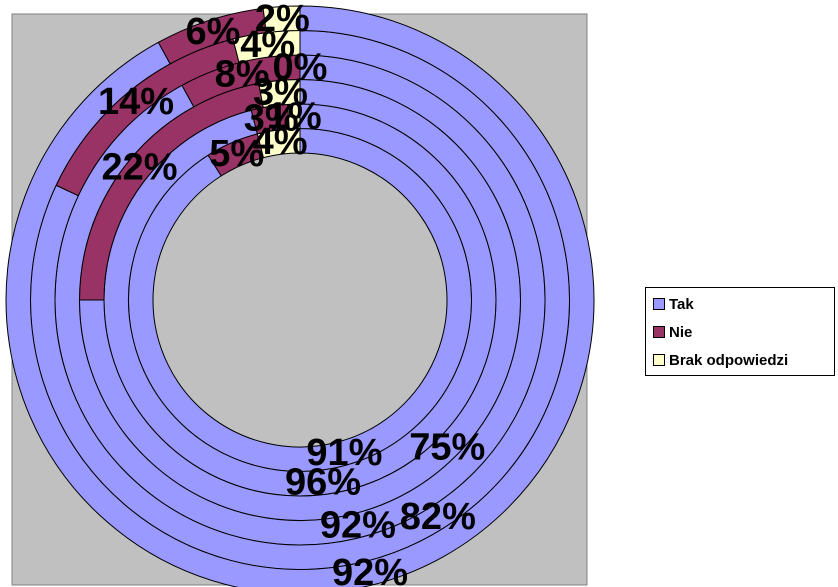 The width and height of the screenshot is (838, 587). I want to click on ring-2-label-nie: 3%, so click(271, 119).